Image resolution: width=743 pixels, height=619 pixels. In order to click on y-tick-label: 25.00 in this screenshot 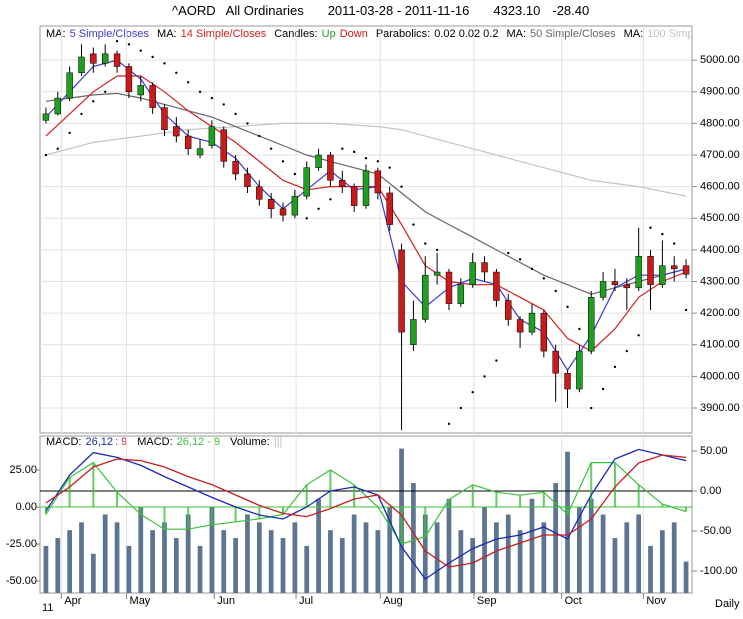, I will do `click(23, 470)`.